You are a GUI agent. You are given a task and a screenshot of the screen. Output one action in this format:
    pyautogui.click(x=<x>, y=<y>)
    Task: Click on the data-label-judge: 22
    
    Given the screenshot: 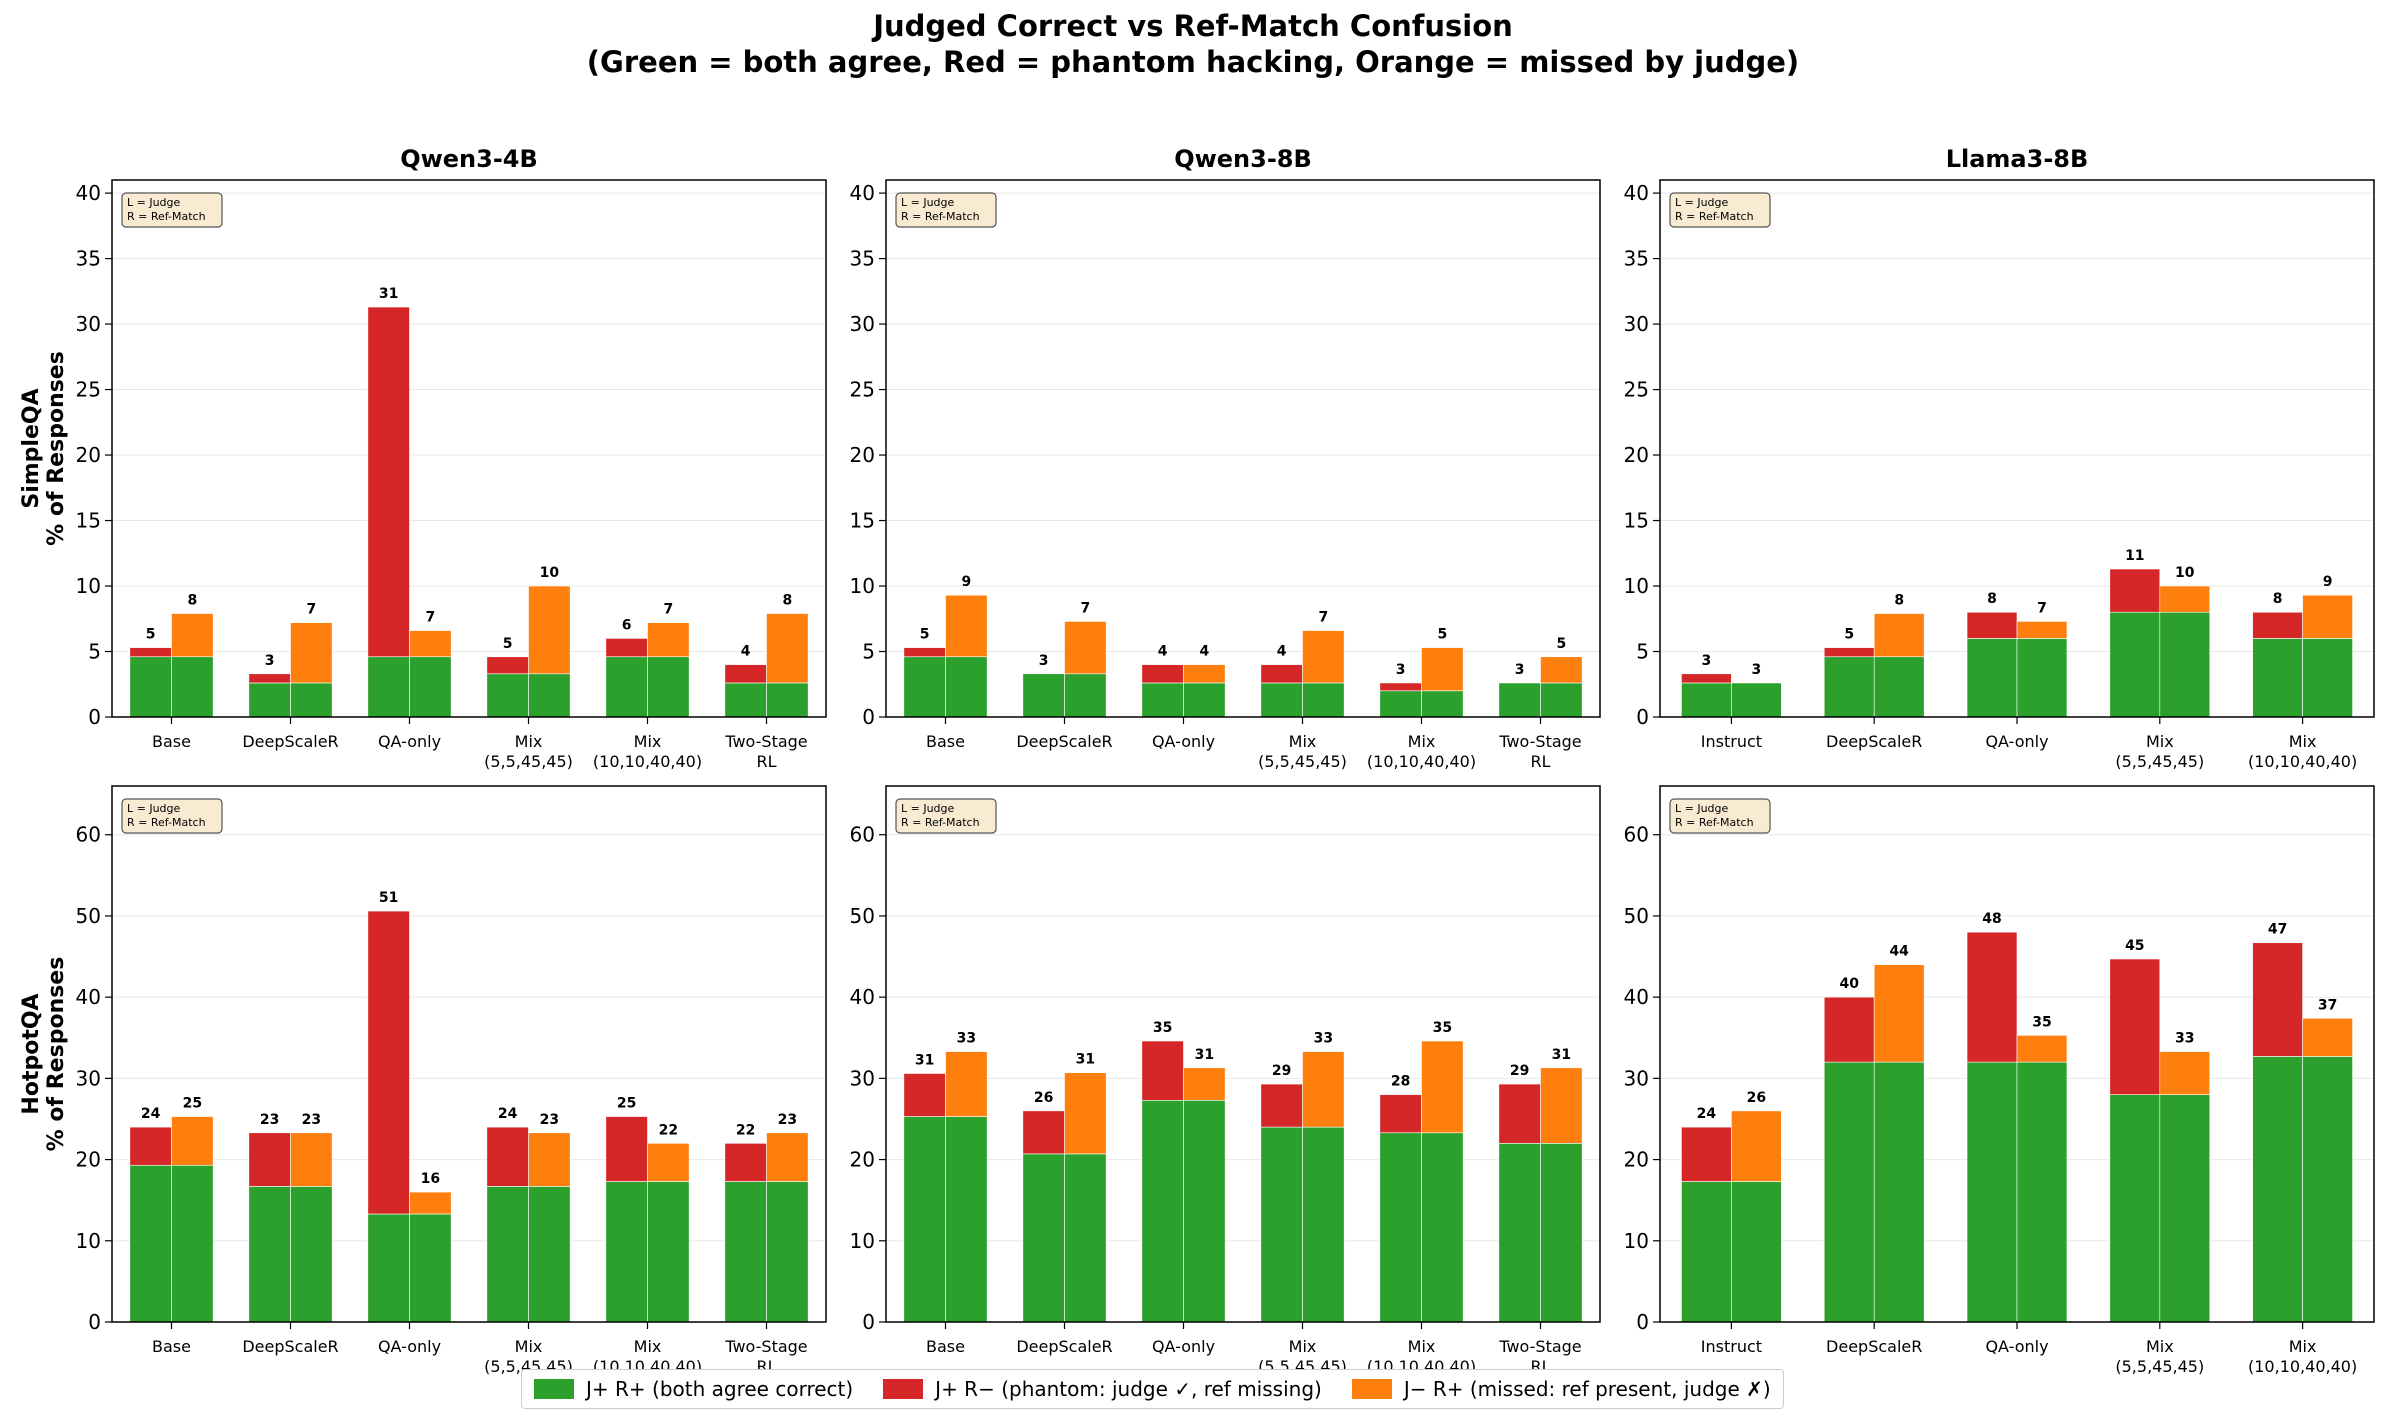 What is the action you would take?
    pyautogui.click(x=745, y=1130)
    